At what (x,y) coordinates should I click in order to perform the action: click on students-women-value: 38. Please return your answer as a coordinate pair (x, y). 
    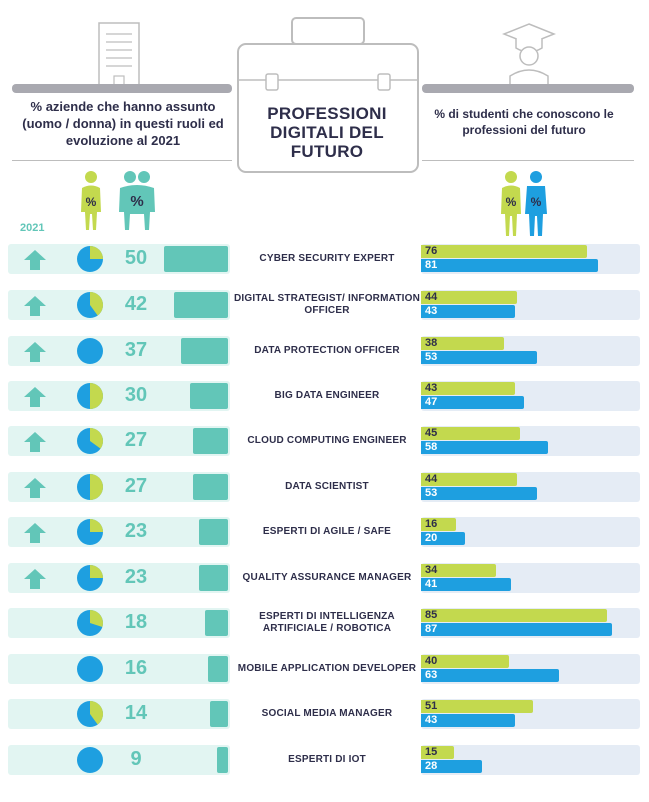
    Looking at the image, I should click on (431, 343).